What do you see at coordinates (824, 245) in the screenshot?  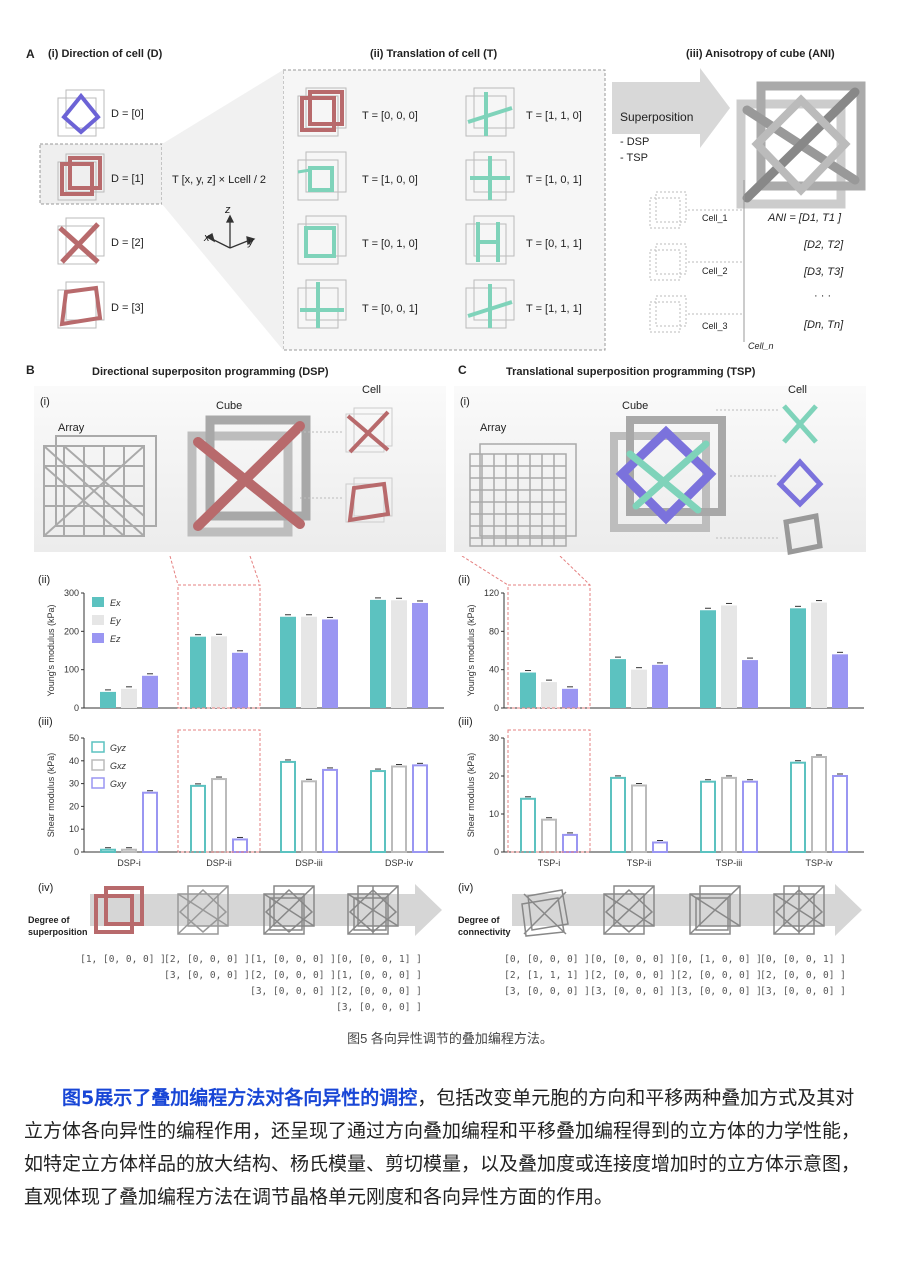 I see `ani-row-2: [D2, T2]` at bounding box center [824, 245].